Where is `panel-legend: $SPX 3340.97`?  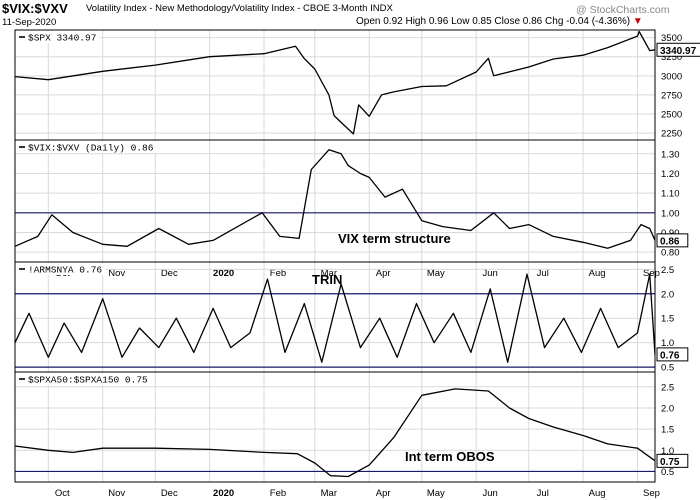
panel-legend: $SPX 3340.97 is located at coordinates (58, 37).